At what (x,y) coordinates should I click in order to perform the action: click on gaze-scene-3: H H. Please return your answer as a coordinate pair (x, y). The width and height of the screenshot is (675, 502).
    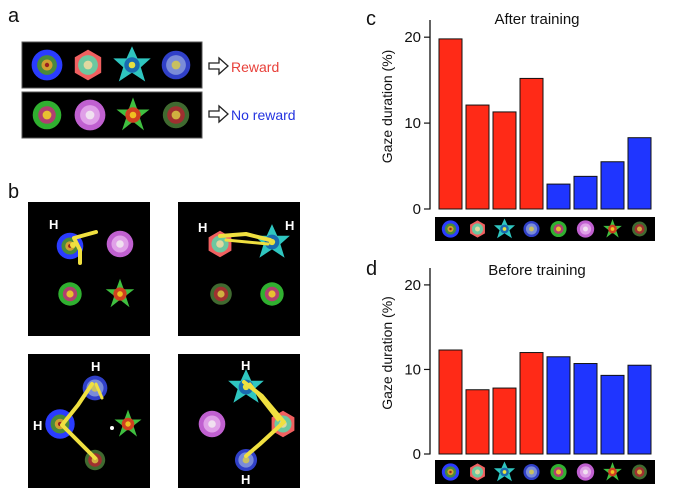
    Looking at the image, I should click on (89, 421).